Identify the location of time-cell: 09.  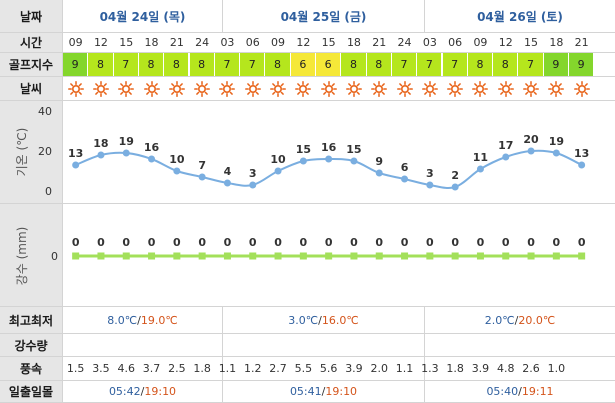
(480, 42).